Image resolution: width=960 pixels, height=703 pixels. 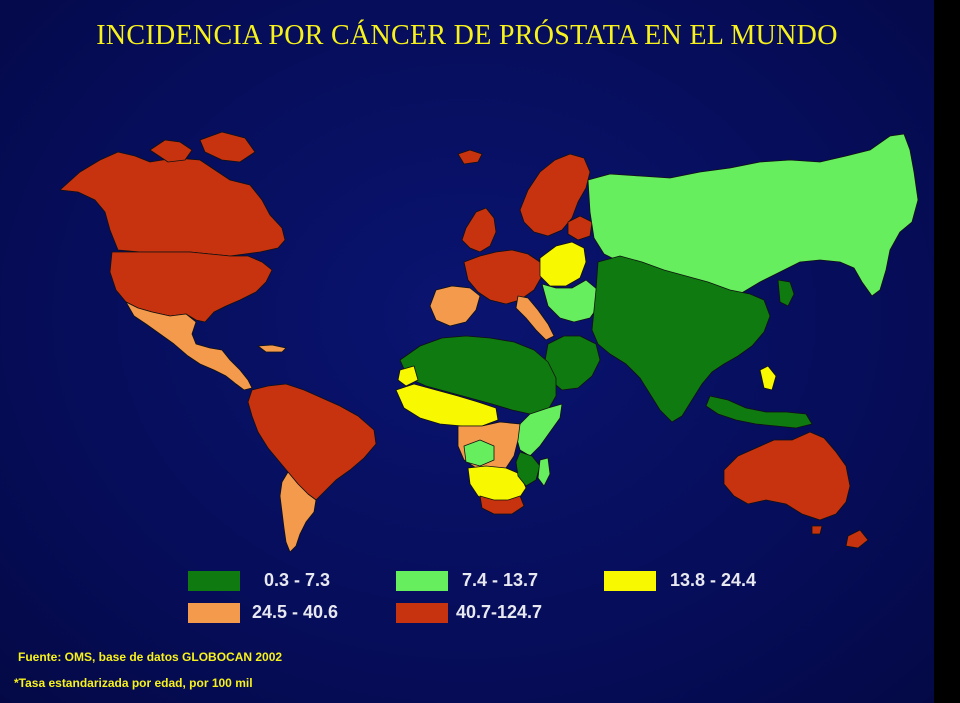 What do you see at coordinates (447, 405) in the screenshot?
I see `region-west-africa` at bounding box center [447, 405].